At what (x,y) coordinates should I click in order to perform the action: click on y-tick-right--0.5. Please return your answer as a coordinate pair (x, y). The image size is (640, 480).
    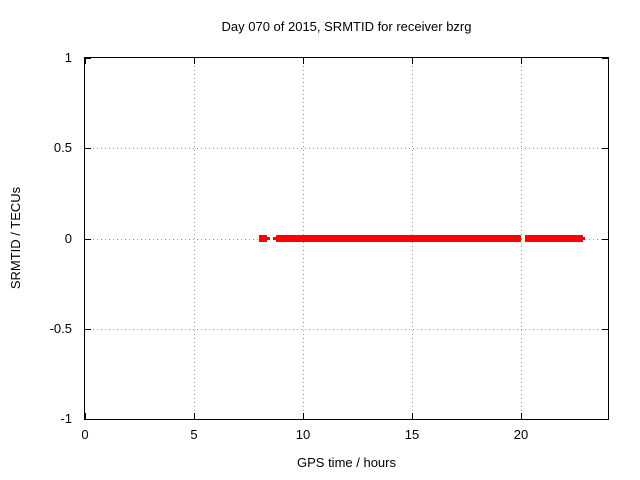
    Looking at the image, I should click on (605, 329).